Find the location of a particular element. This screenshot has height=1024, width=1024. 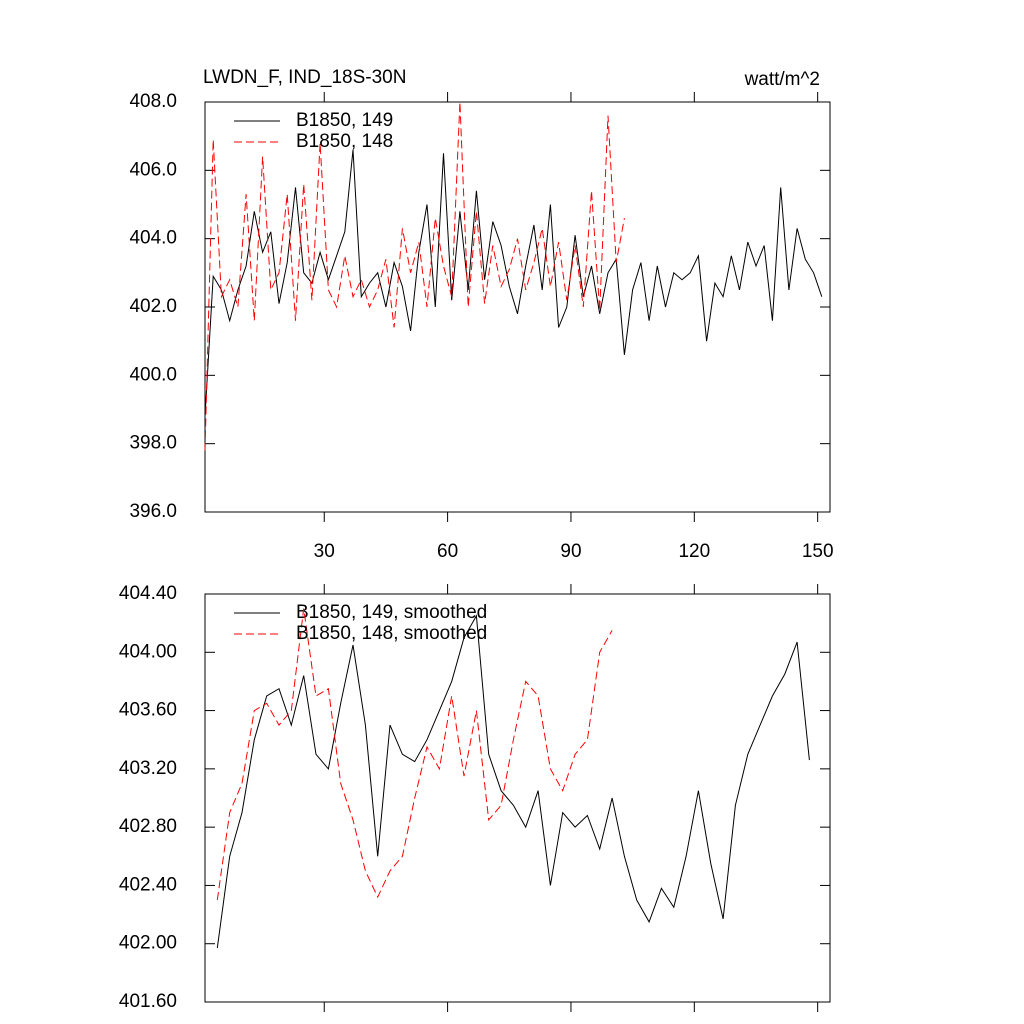

units-label: watt/m^2 is located at coordinates (782, 79).